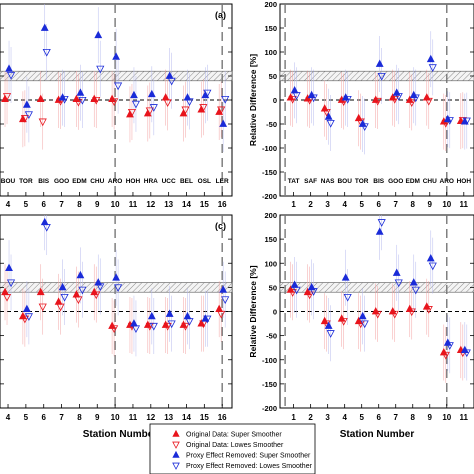  What do you see at coordinates (222, 181) in the screenshot?
I see `station-code-label: LER` at bounding box center [222, 181].